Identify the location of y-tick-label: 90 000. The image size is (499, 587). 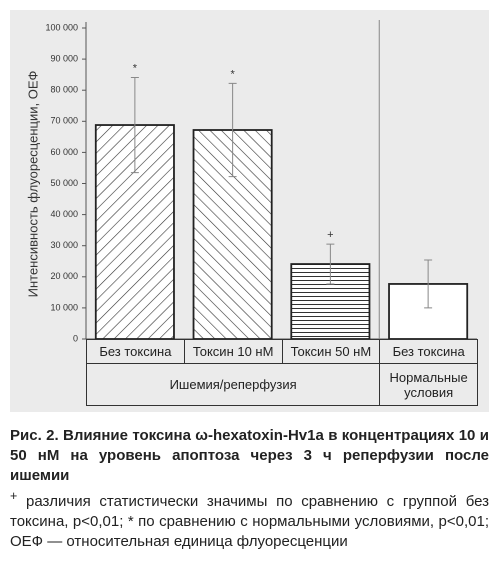
(64, 58).